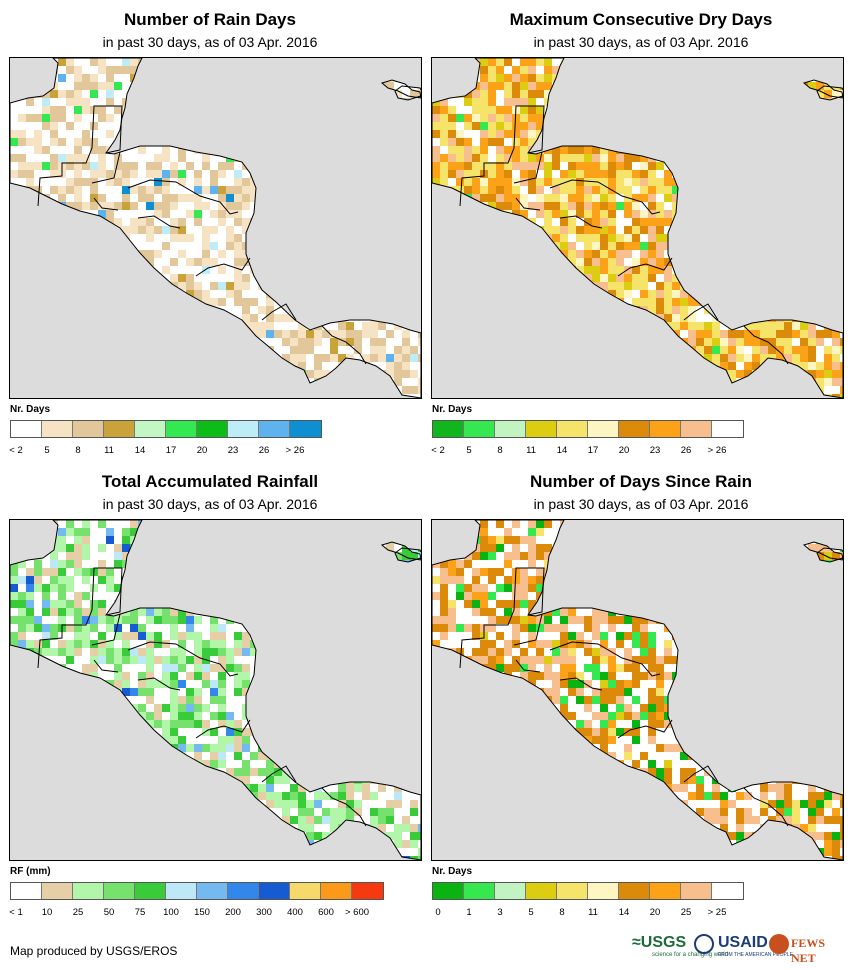 Image resolution: width=854 pixels, height=970 pixels. Describe the element at coordinates (106, 204) in the screenshot. I see `country-border` at that location.